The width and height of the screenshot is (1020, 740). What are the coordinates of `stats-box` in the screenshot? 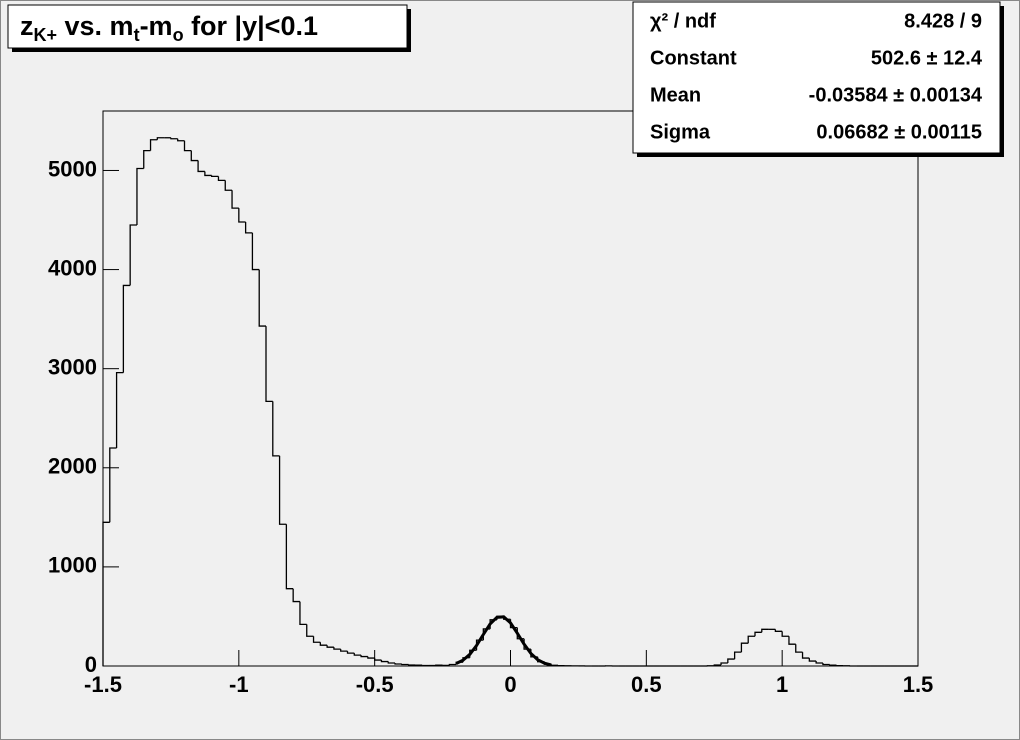 It's located at (816, 77).